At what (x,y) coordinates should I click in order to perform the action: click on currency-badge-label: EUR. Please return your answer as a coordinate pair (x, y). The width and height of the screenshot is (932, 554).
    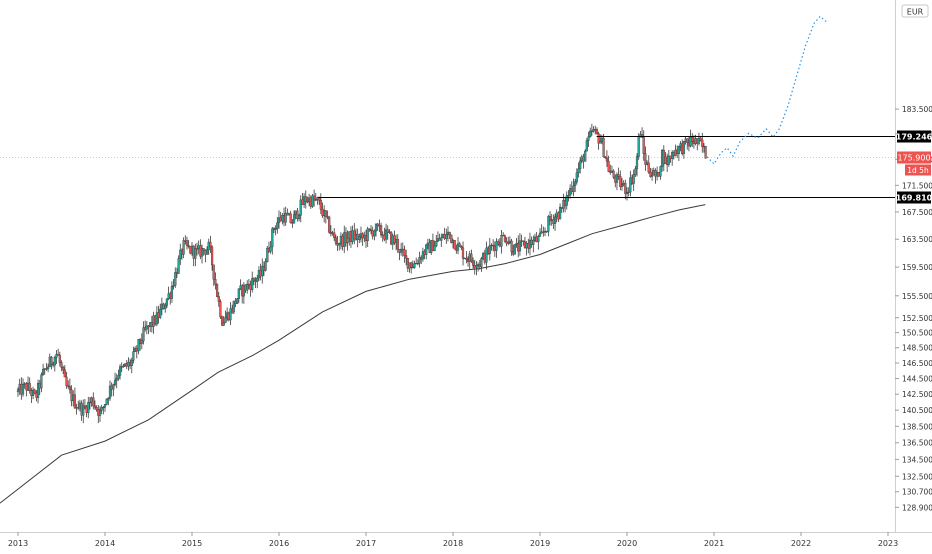
    Looking at the image, I should click on (915, 12).